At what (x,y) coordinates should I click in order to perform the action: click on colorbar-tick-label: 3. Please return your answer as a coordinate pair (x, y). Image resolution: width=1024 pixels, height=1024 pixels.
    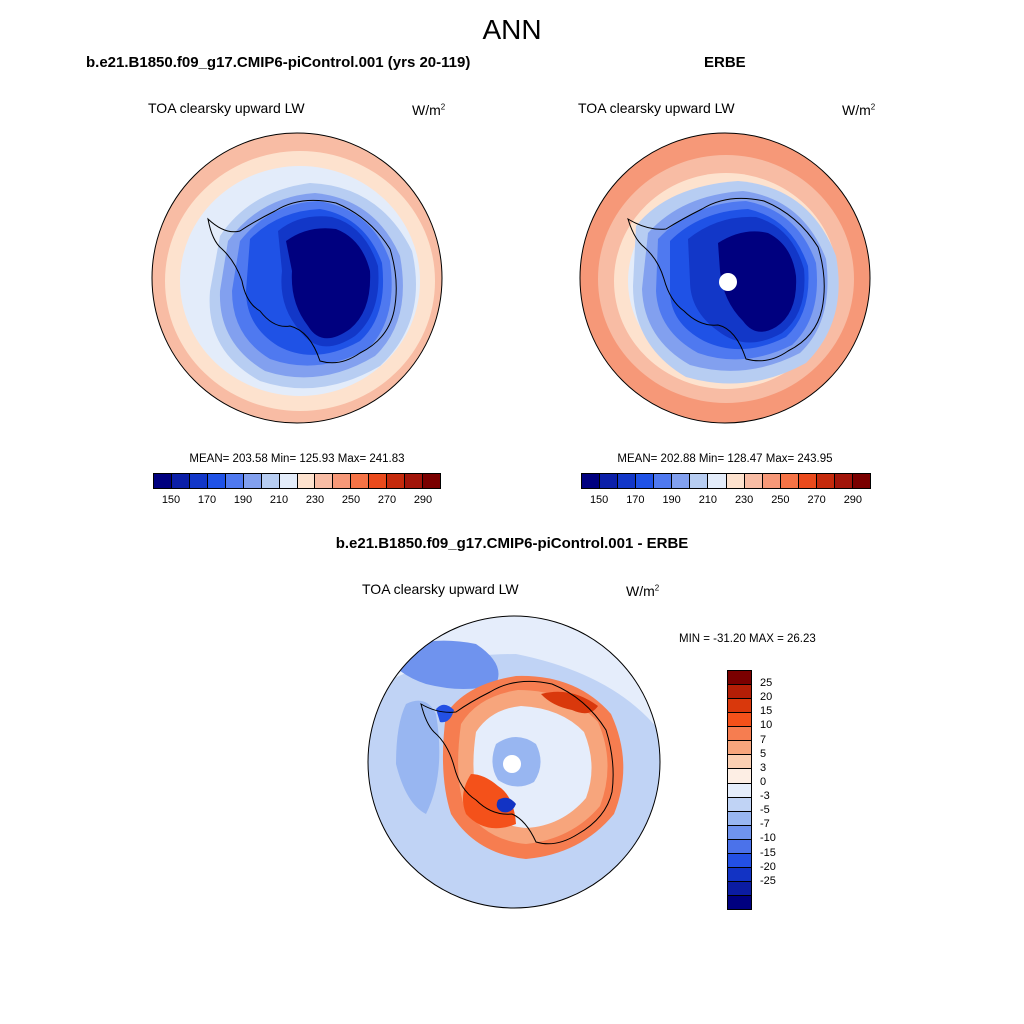
    Looking at the image, I should click on (763, 767).